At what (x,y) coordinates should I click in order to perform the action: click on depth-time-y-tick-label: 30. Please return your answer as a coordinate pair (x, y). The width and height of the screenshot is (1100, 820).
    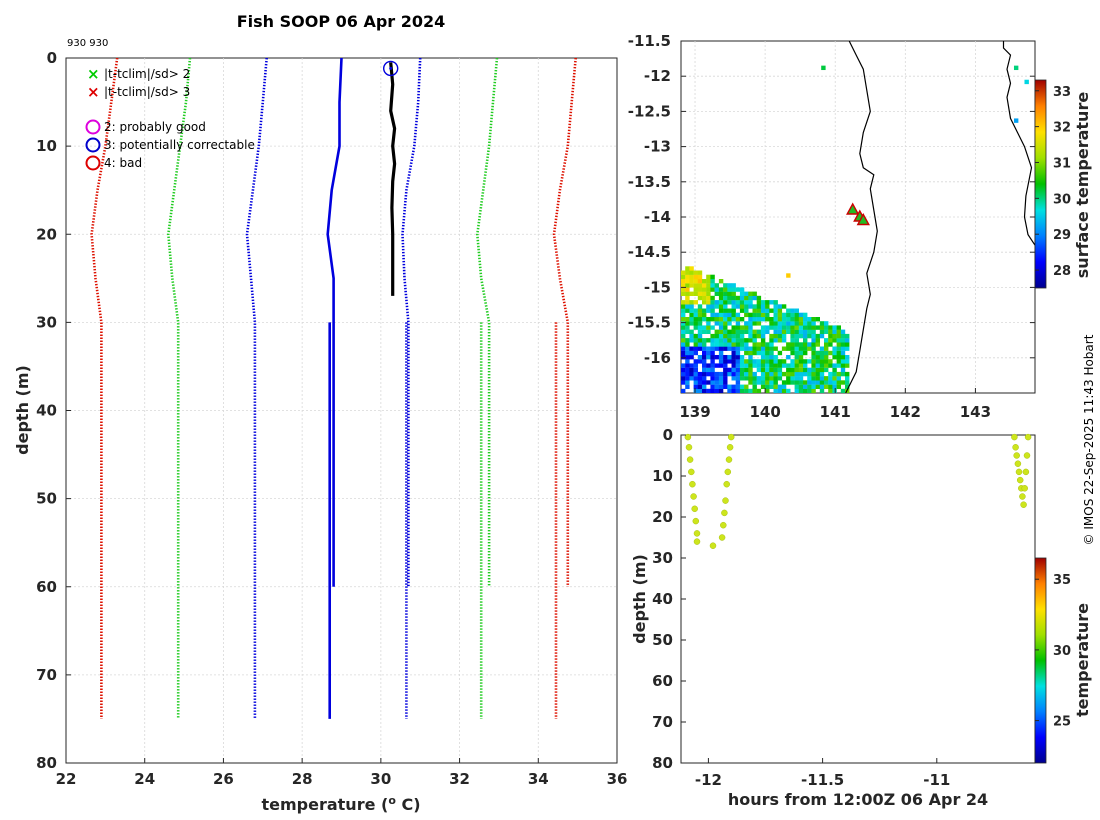
    Looking at the image, I should click on (662, 558).